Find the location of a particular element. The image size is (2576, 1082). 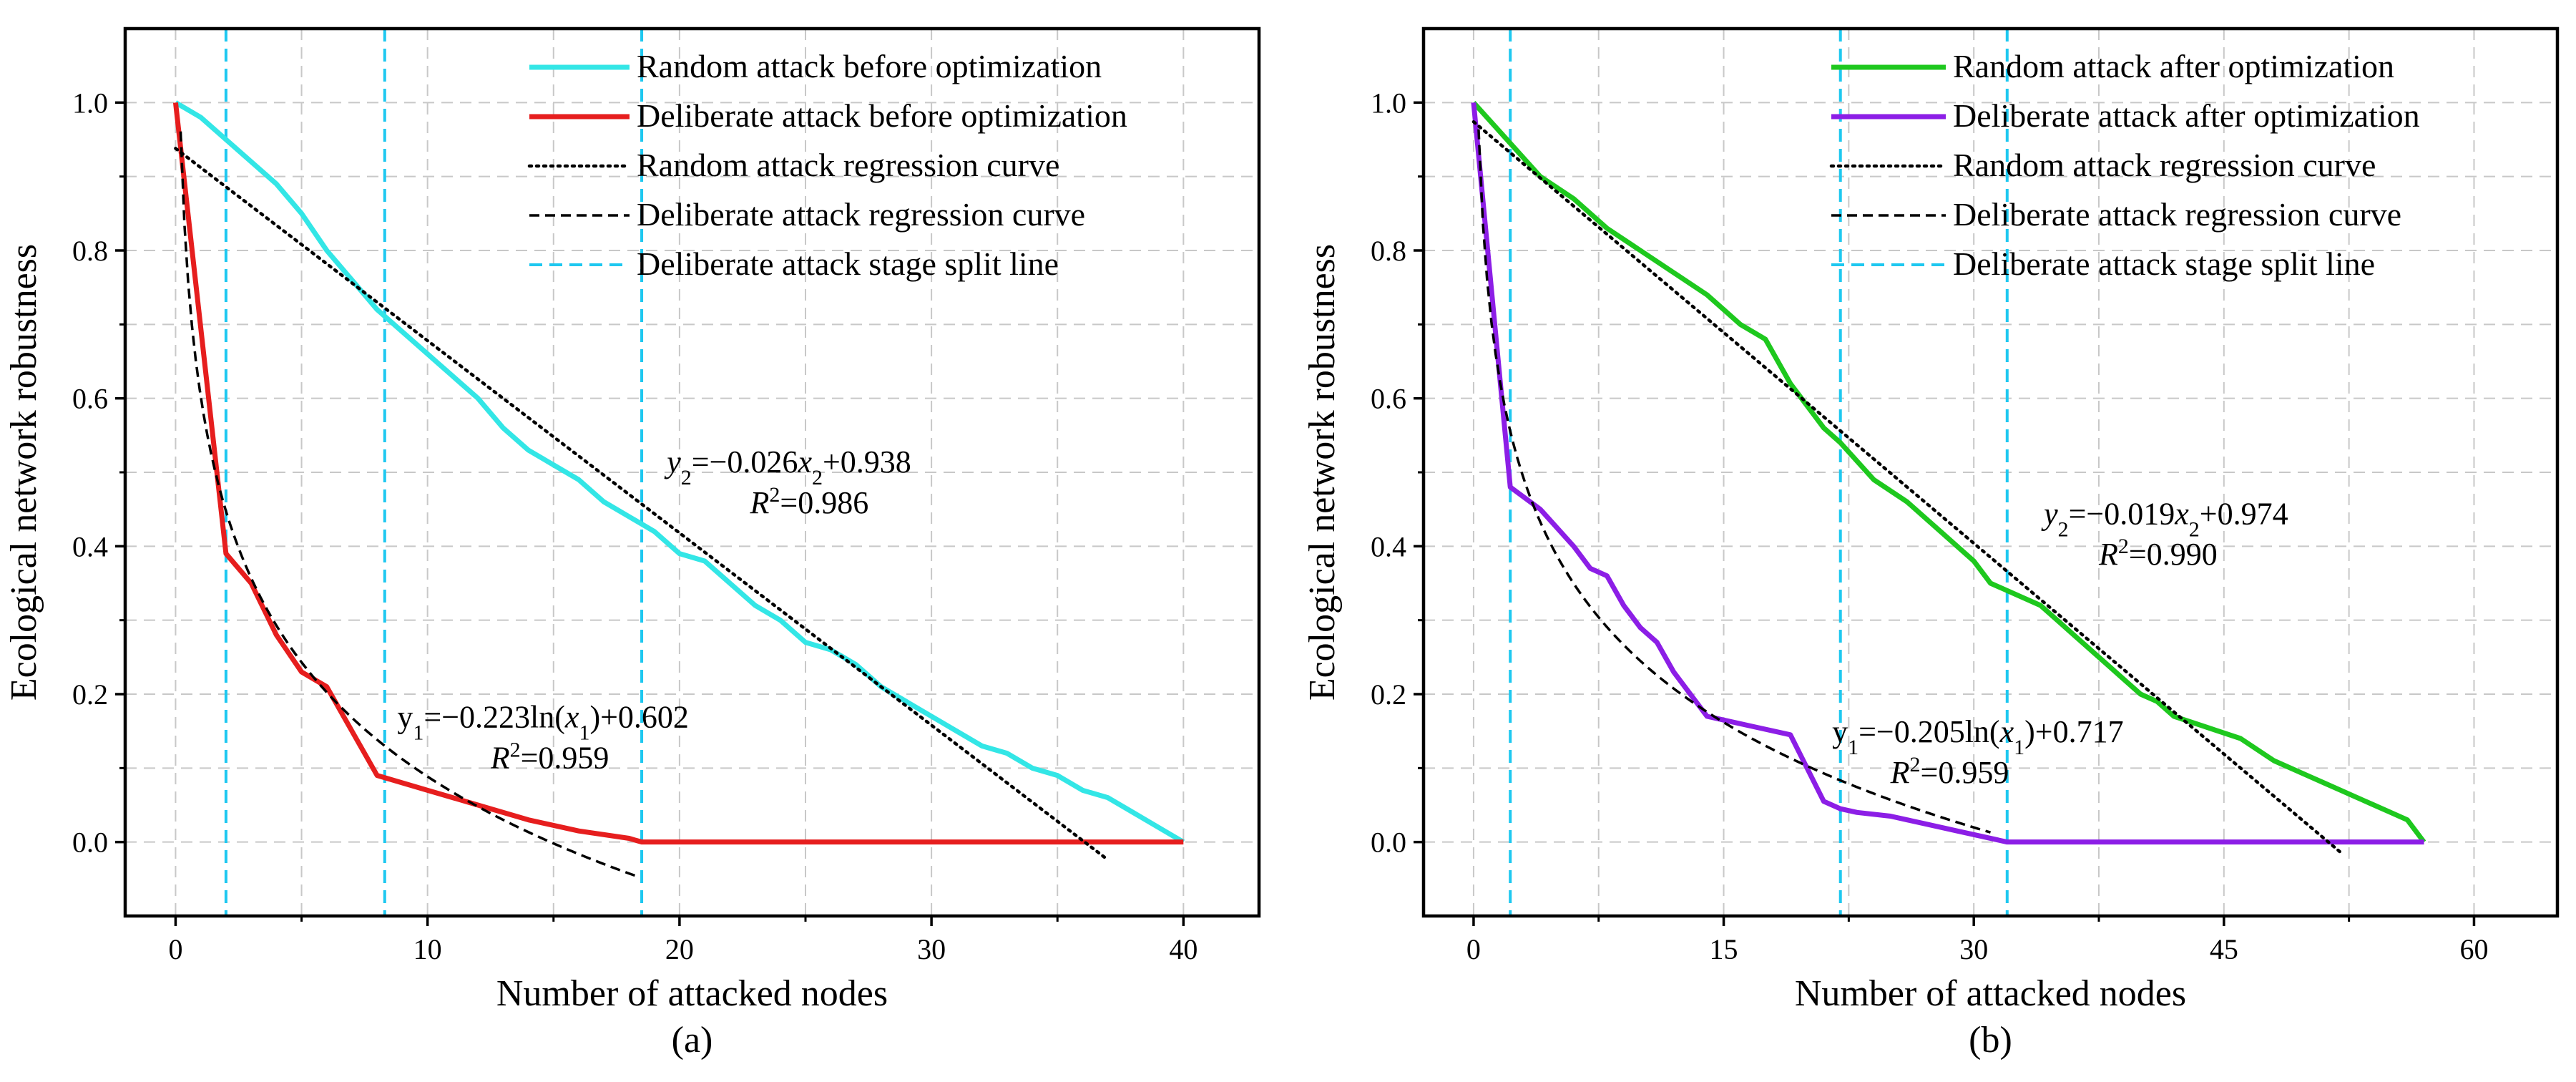

x-tick-label: 60 is located at coordinates (2473, 949).